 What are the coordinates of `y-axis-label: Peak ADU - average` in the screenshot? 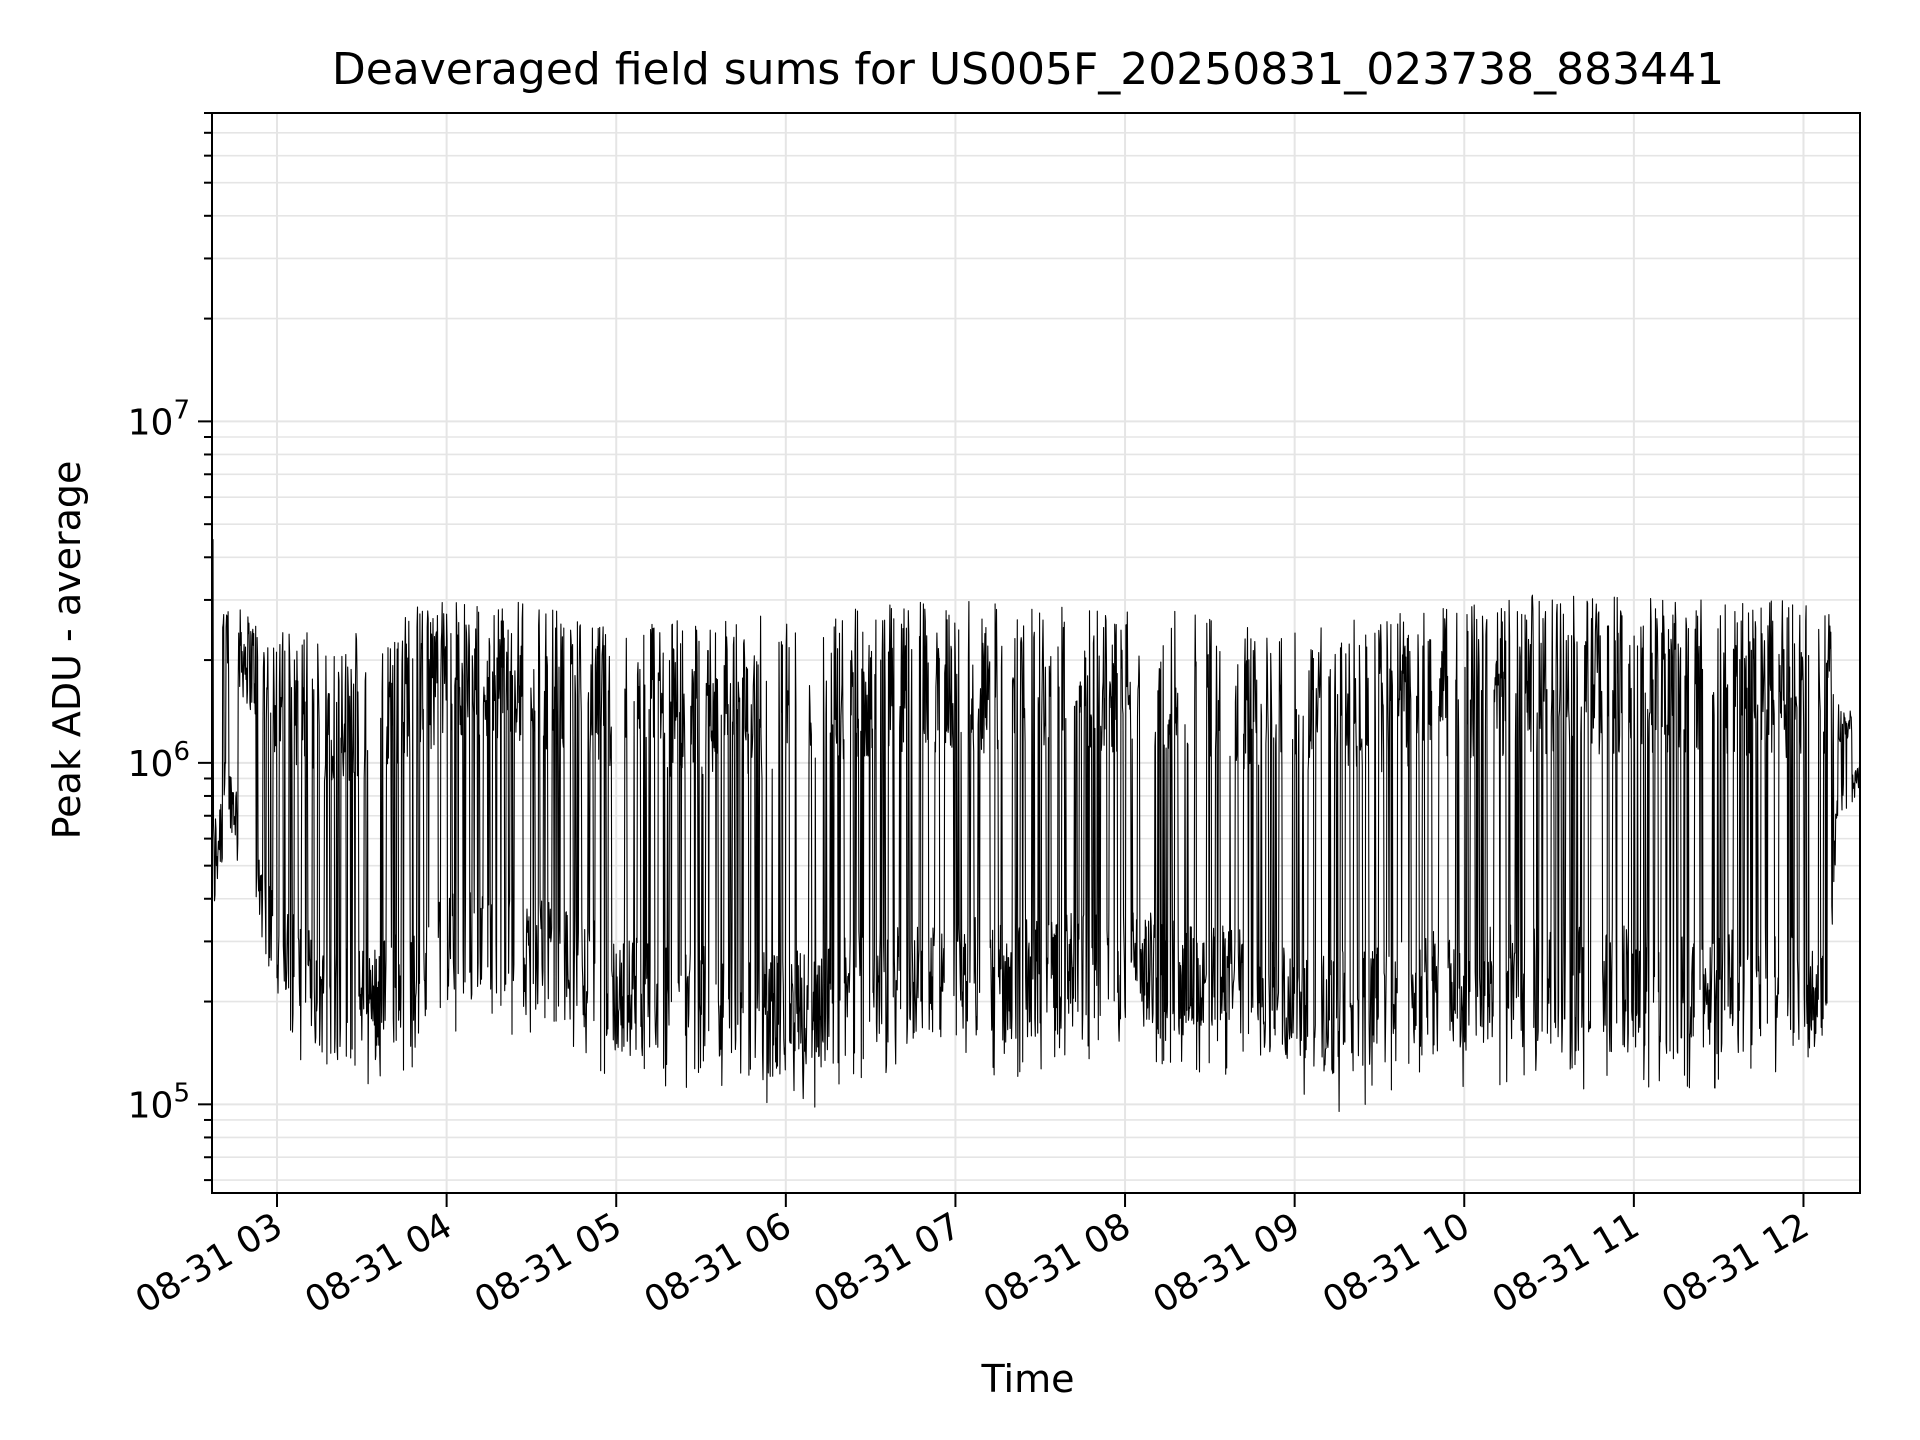 It's located at (67, 650).